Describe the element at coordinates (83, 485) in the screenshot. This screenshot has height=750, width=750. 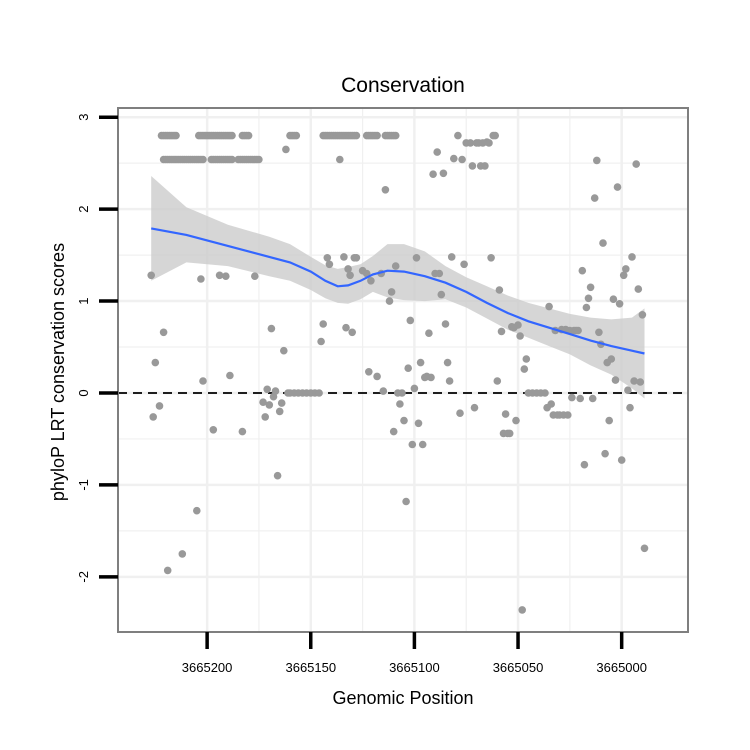
I see `y-tick-label-1: -1` at that location.